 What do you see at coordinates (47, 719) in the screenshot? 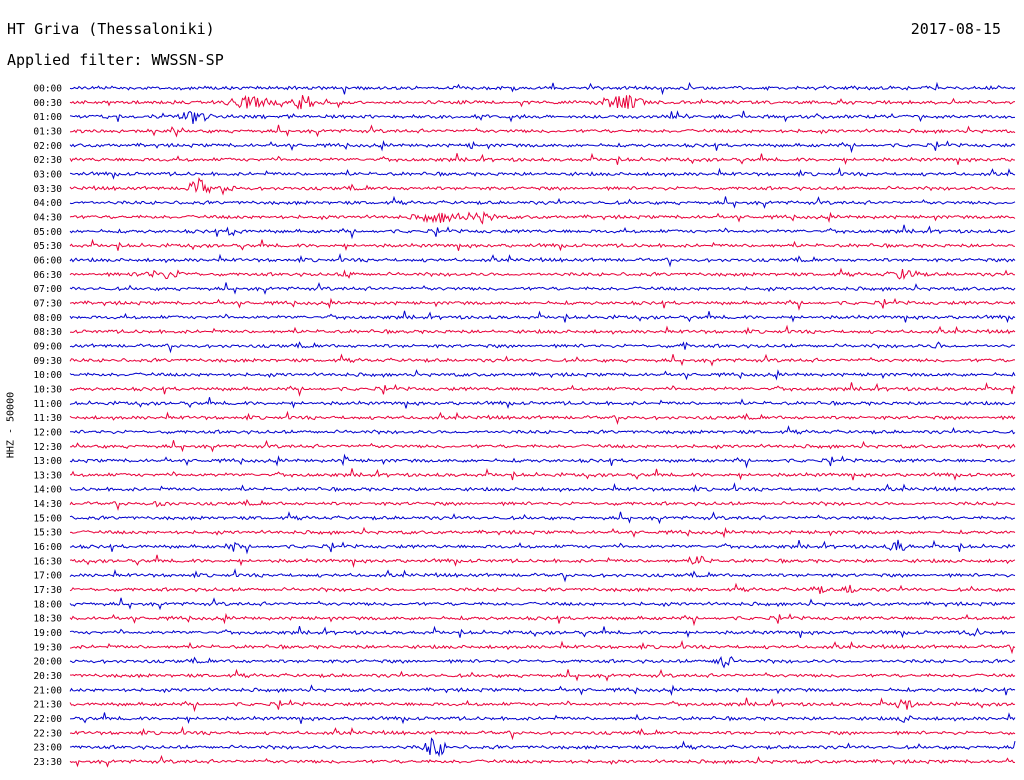
I see `row-time-label: 22:00` at bounding box center [47, 719].